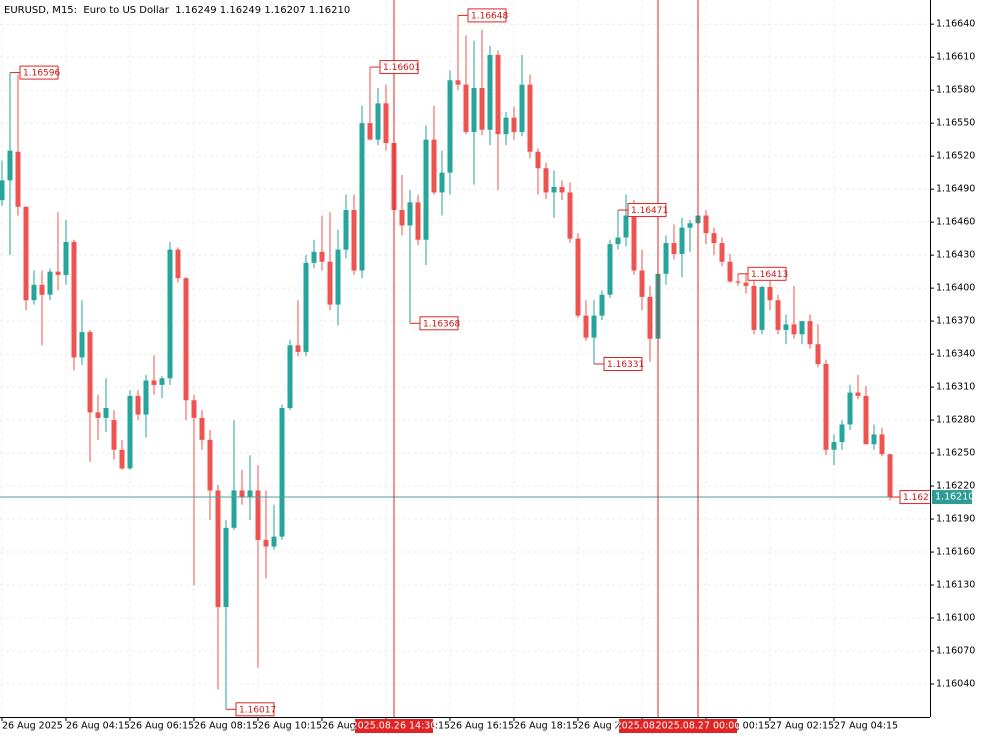  Describe the element at coordinates (955, 486) in the screenshot. I see `y-tick-label: 1.16220` at that location.